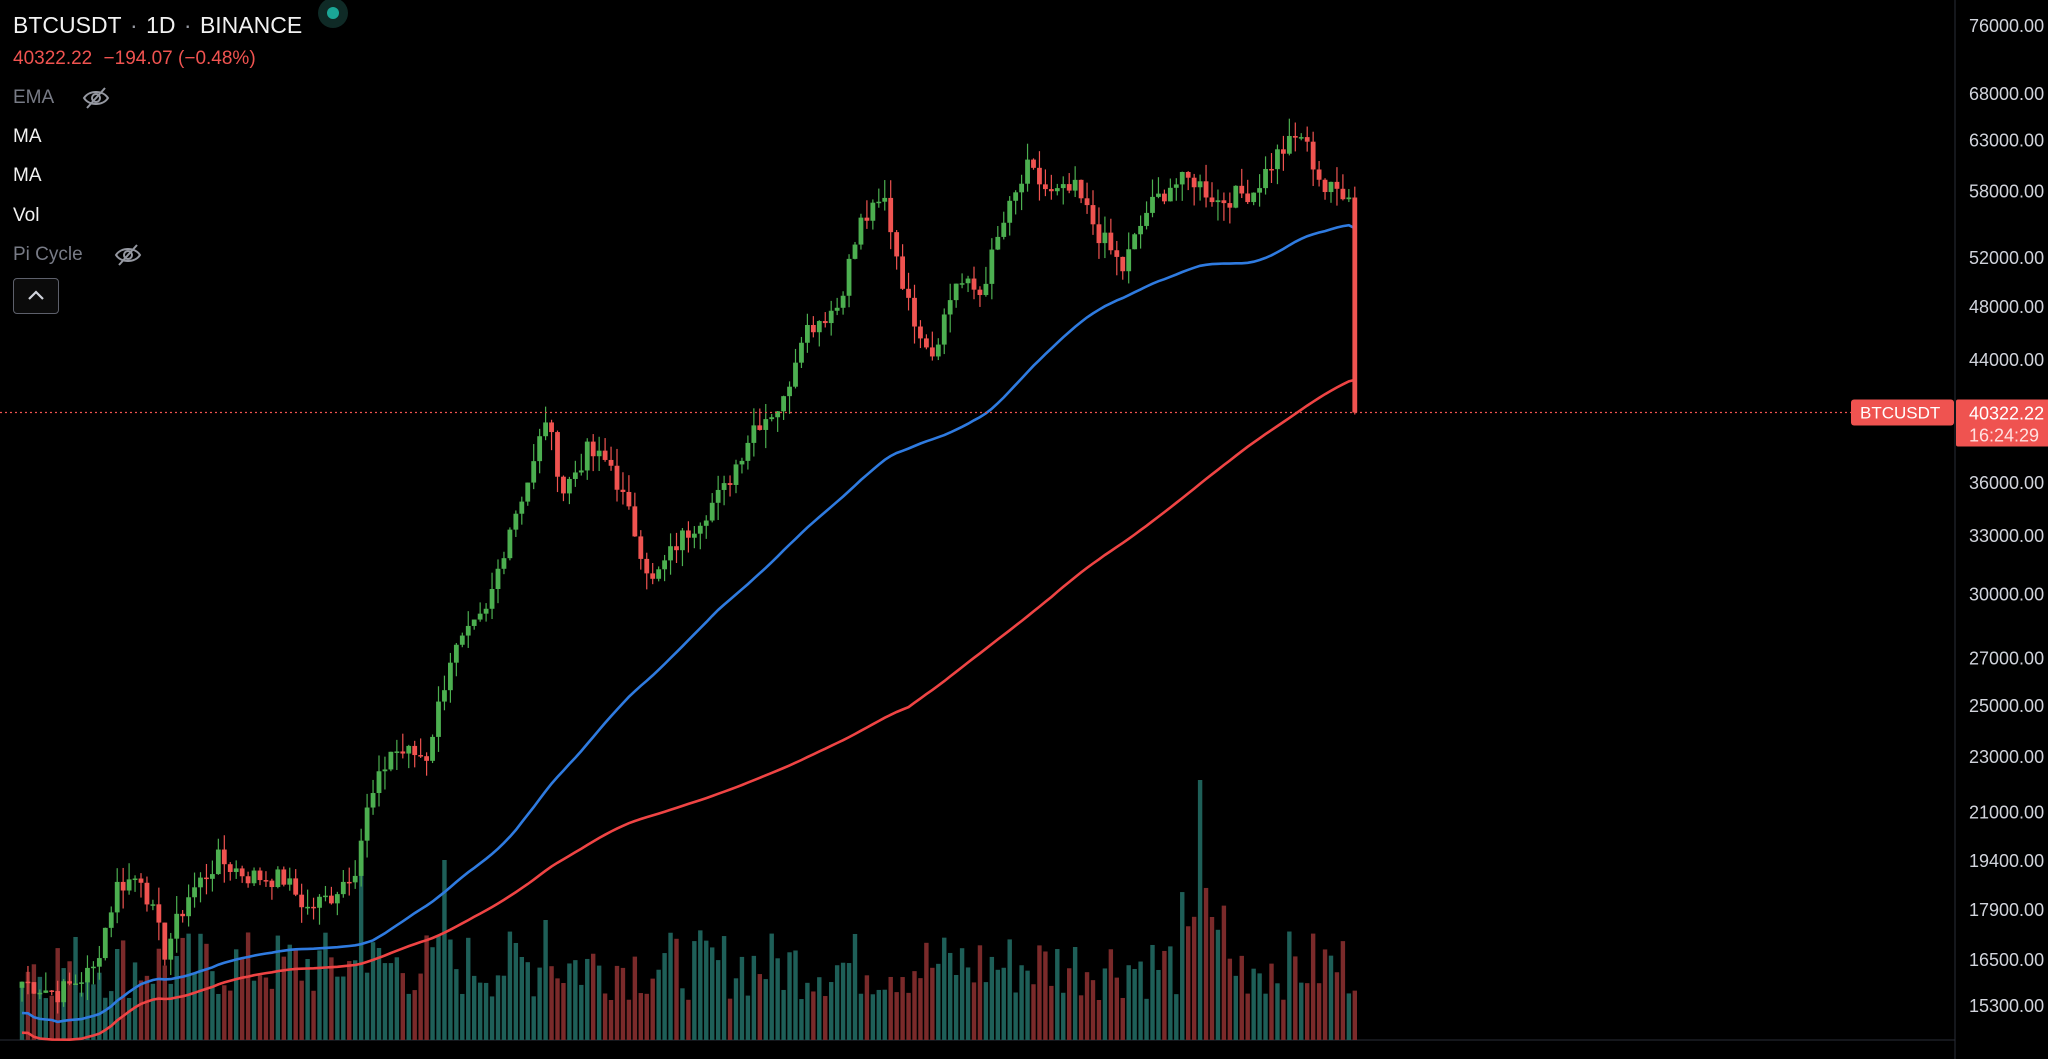 Image resolution: width=2048 pixels, height=1059 pixels. Describe the element at coordinates (128, 255) in the screenshot. I see `eye-hidden-icon` at that location.